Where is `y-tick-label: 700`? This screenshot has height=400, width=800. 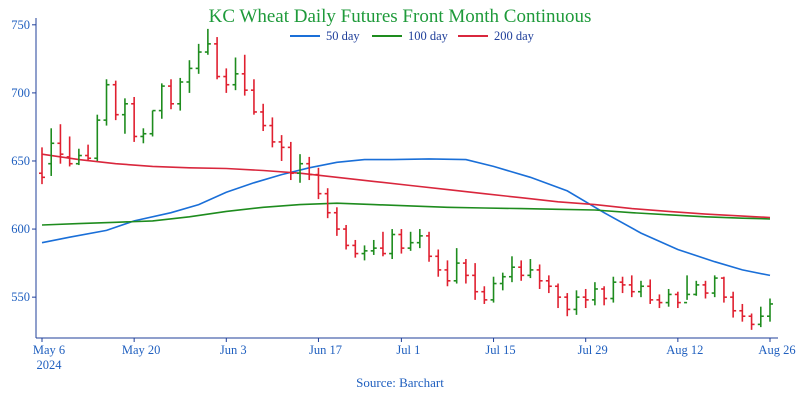 y-tick-label: 700 is located at coordinates (20, 93).